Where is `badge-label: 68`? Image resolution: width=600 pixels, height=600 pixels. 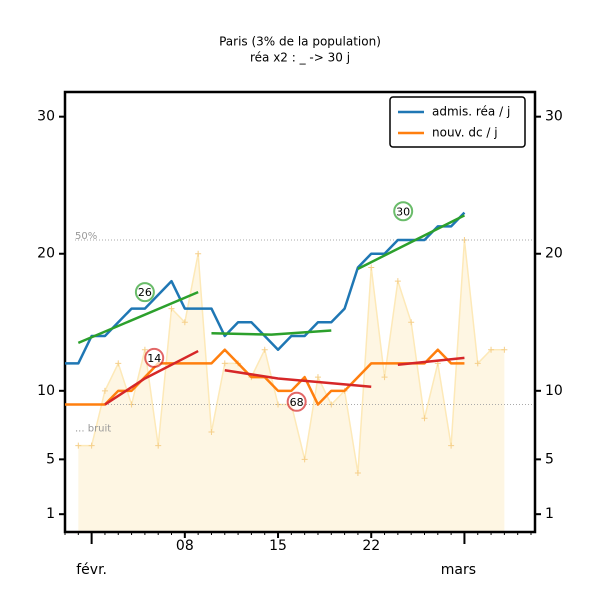
badge-label: 68 is located at coordinates (297, 402).